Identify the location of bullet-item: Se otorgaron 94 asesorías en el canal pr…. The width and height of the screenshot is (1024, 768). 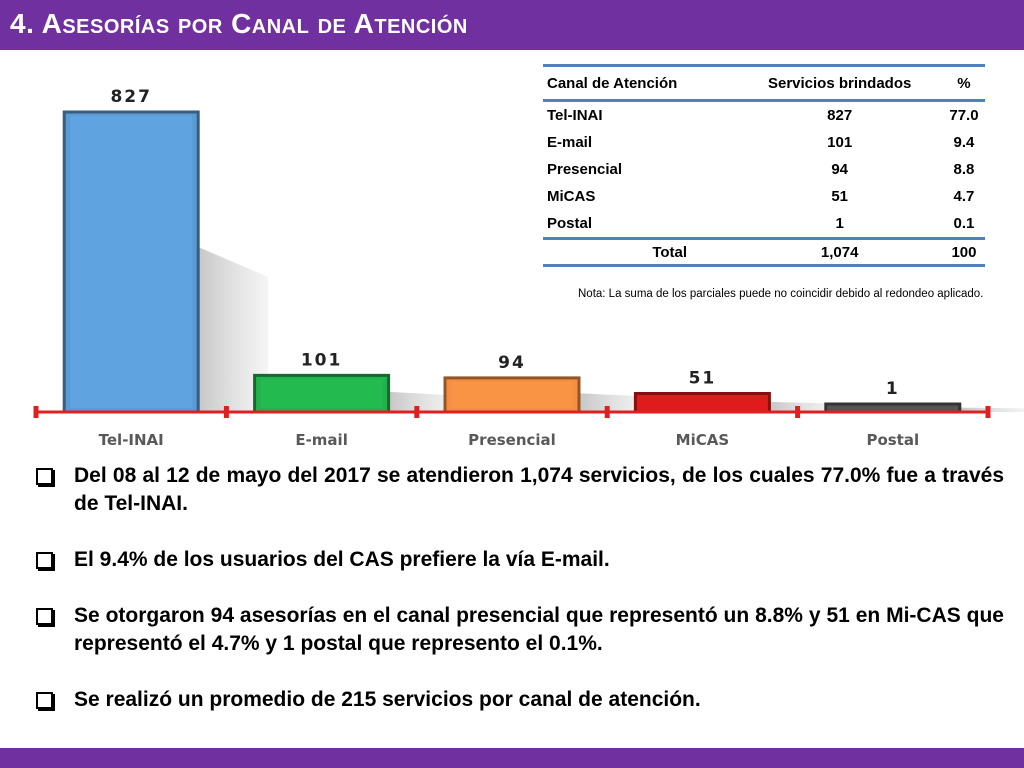
(520, 630).